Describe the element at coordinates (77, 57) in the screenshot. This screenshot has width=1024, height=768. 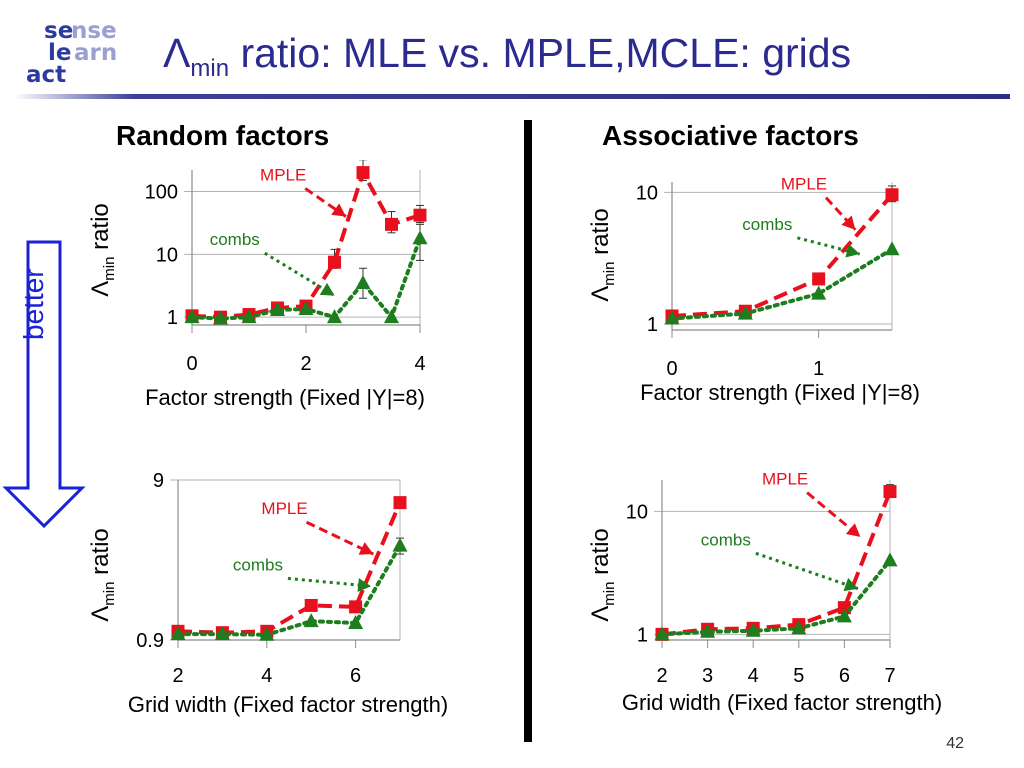
I see `sense-learn-act-logo: se nse le arn act` at that location.